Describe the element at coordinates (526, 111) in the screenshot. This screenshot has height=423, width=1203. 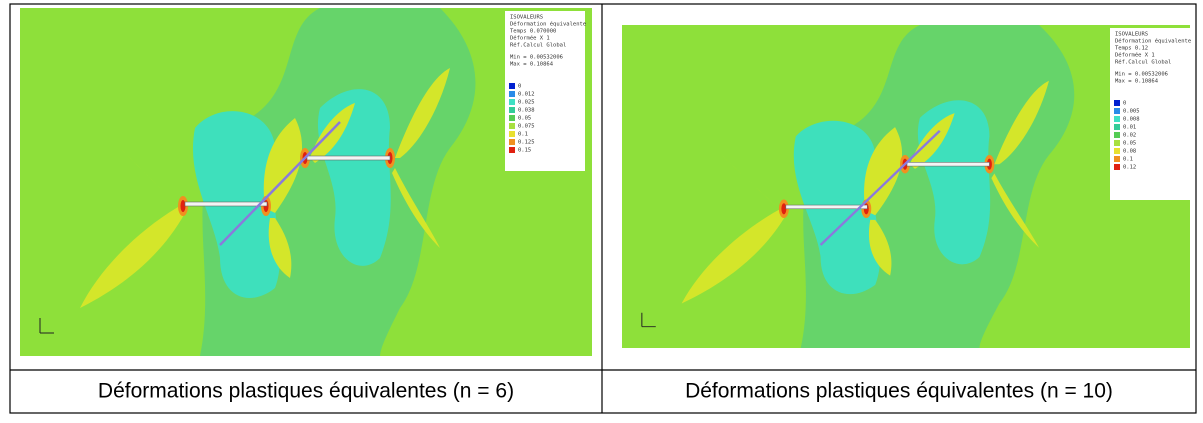
I see `legend-label: 0.038` at that location.